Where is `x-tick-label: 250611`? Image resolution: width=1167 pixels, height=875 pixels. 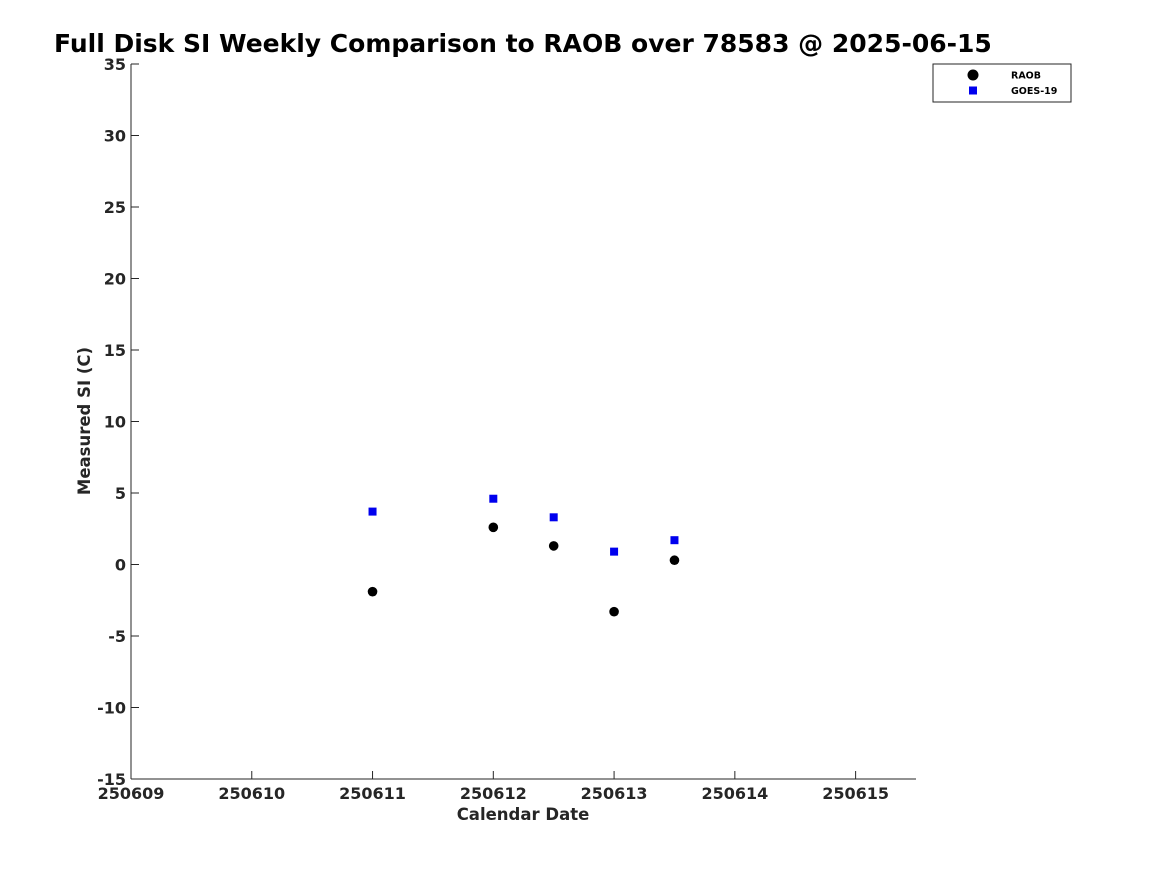 x-tick-label: 250611 is located at coordinates (372, 793).